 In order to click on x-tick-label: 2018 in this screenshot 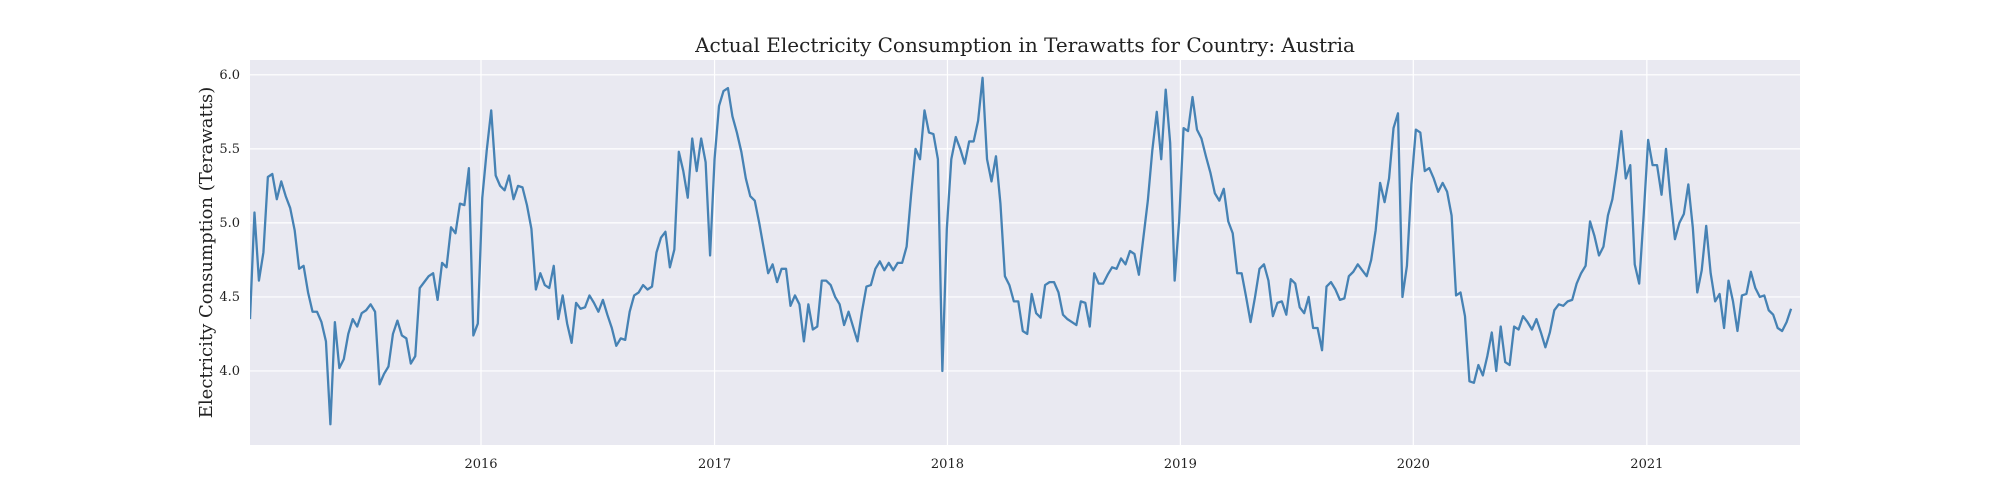, I will do `click(947, 464)`.